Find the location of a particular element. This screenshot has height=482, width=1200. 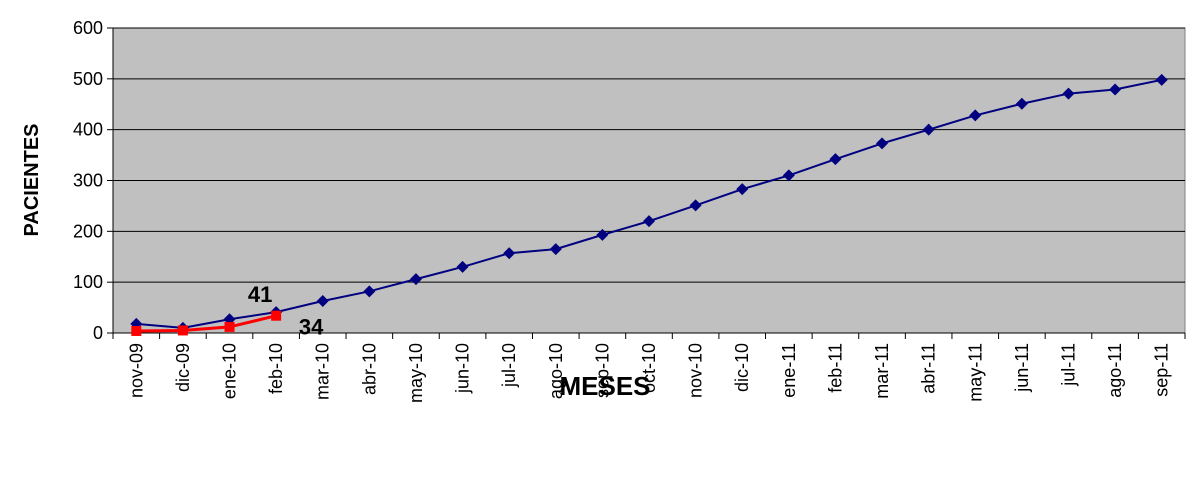

x-tick-label: oct-10 is located at coordinates (649, 368).